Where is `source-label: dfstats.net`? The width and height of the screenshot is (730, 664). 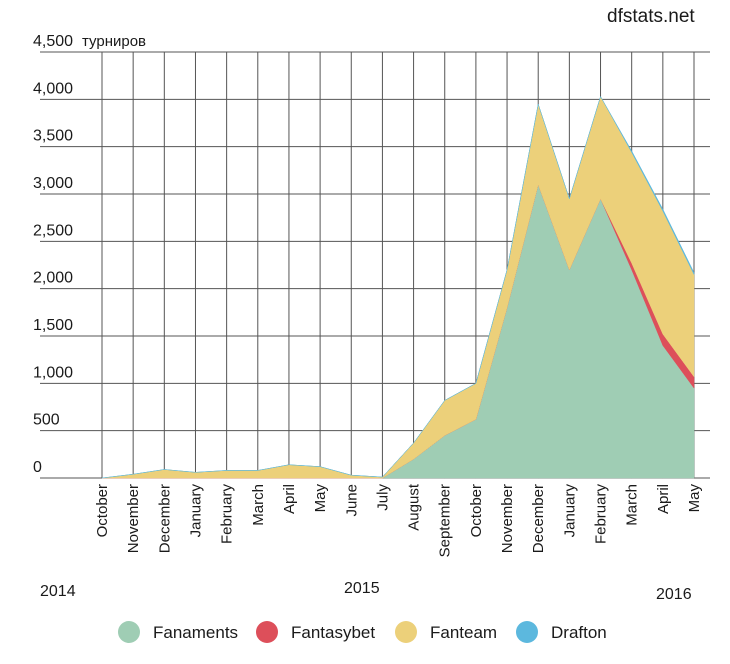 source-label: dfstats.net is located at coordinates (651, 16).